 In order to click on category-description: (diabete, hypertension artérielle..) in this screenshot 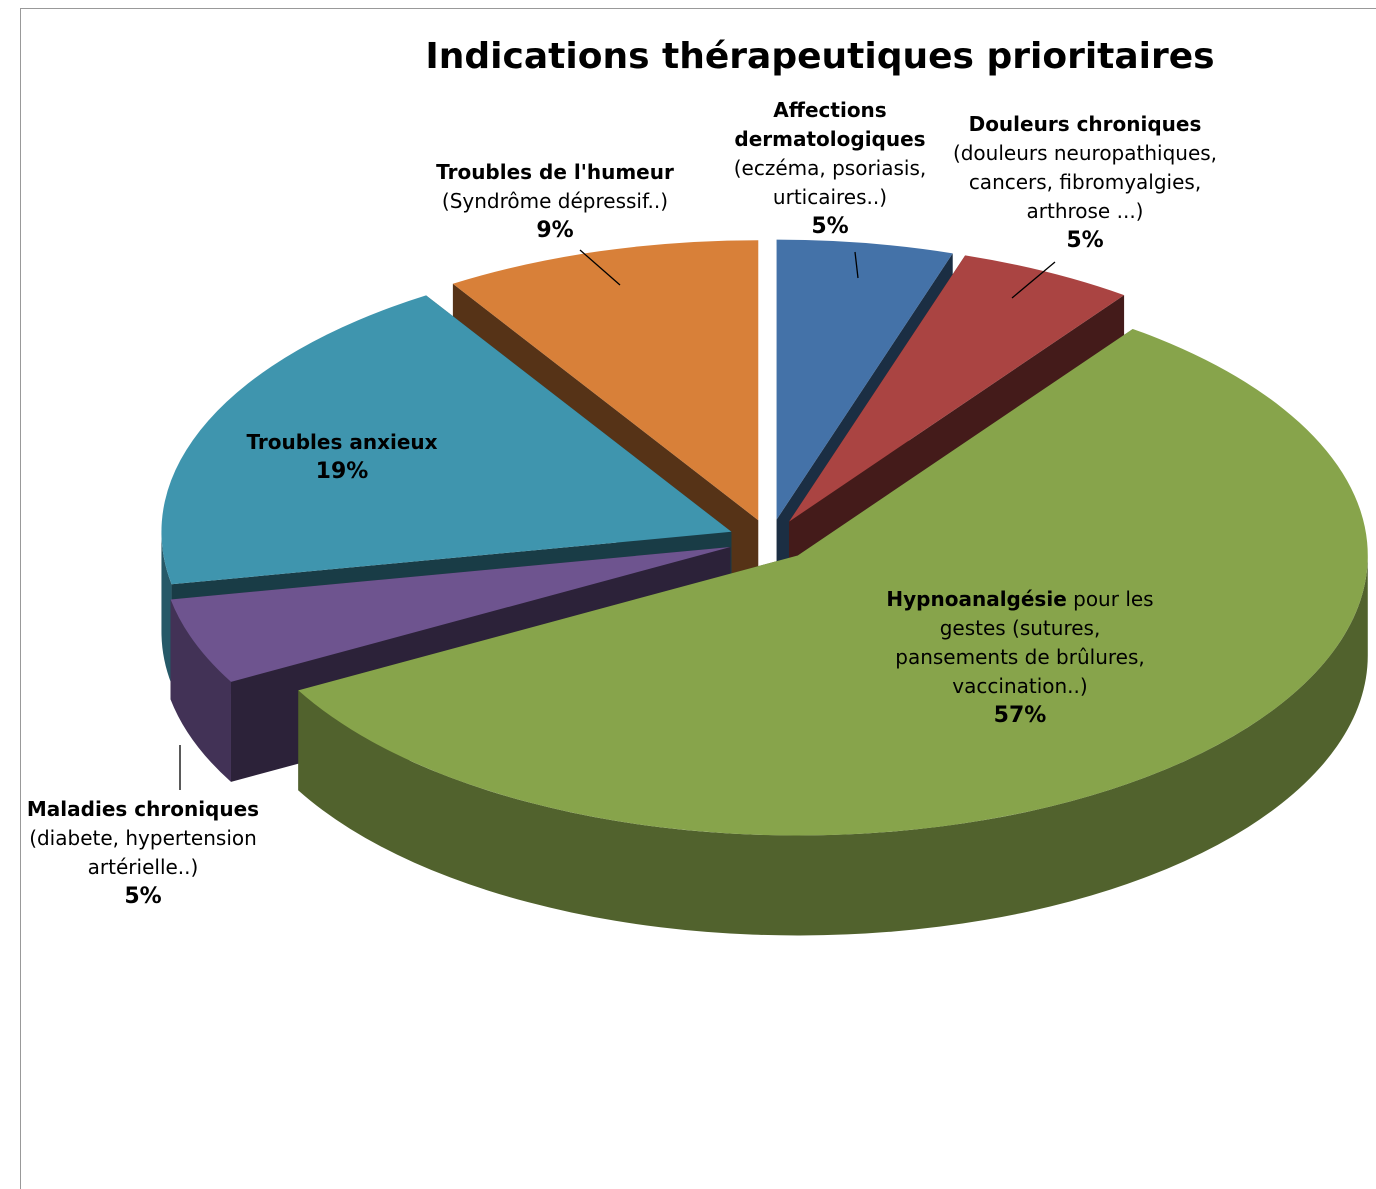, I will do `click(143, 852)`.